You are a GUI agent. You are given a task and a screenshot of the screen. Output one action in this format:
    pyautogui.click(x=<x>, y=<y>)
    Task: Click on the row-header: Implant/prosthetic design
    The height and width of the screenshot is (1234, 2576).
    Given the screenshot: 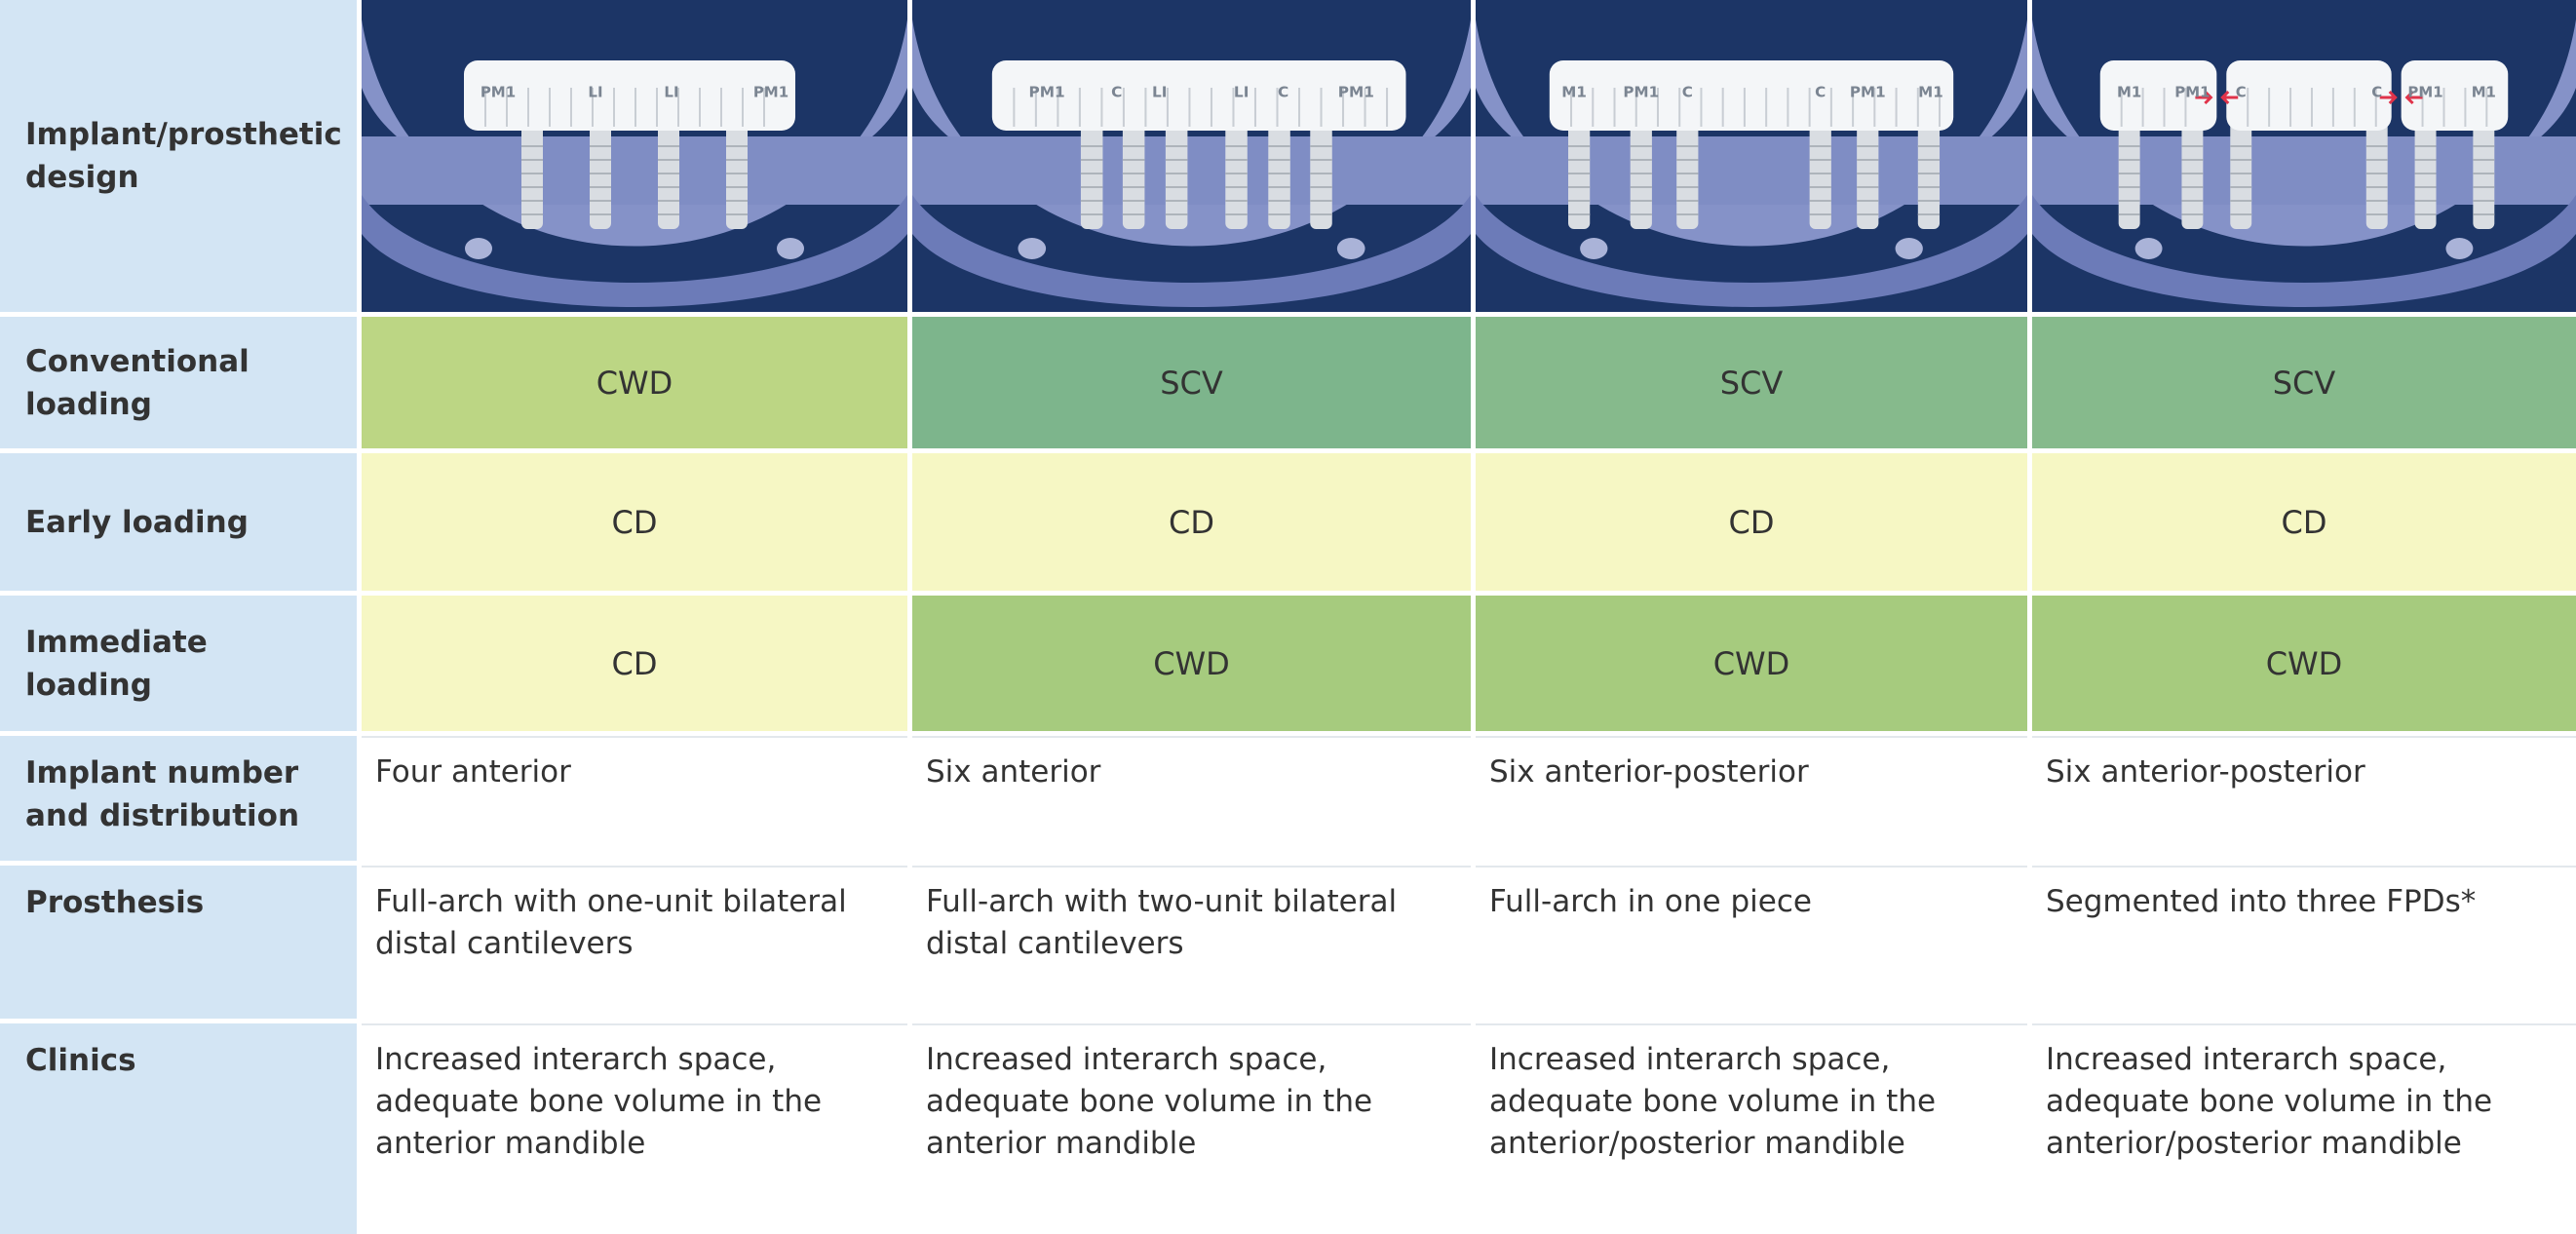 What is the action you would take?
    pyautogui.click(x=178, y=156)
    